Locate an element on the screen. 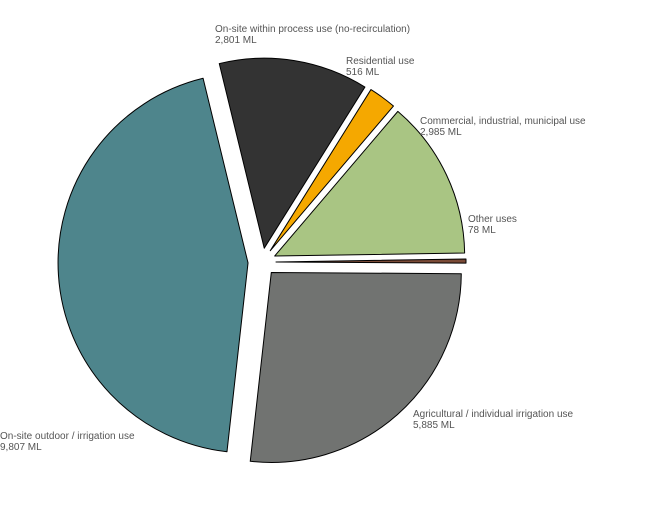 The width and height of the screenshot is (650, 527). slice-label-value: 5,885 ML is located at coordinates (434, 425).